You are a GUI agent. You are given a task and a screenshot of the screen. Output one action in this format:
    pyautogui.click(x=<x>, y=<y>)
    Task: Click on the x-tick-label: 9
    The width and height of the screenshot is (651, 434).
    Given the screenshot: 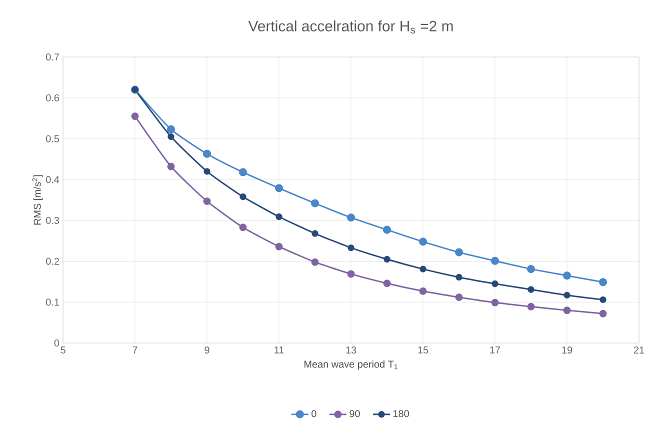 What is the action you would take?
    pyautogui.click(x=207, y=350)
    